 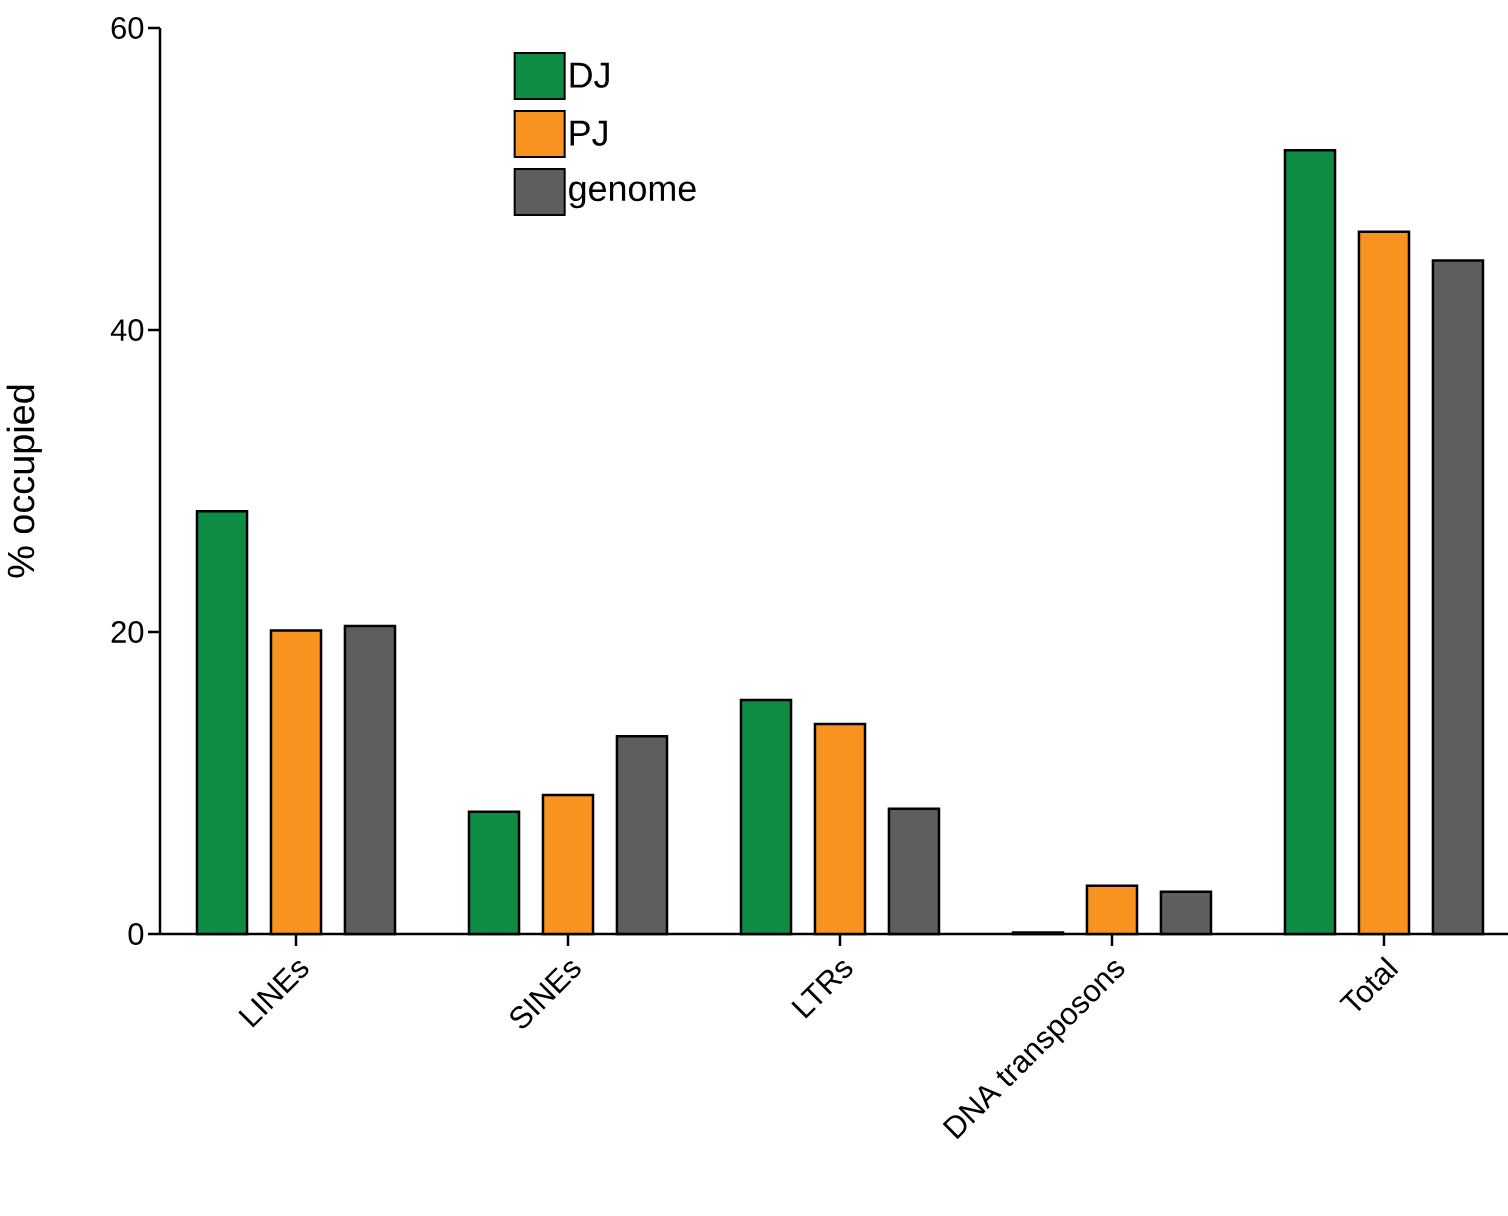 I want to click on legend-label: genome, so click(x=632, y=195).